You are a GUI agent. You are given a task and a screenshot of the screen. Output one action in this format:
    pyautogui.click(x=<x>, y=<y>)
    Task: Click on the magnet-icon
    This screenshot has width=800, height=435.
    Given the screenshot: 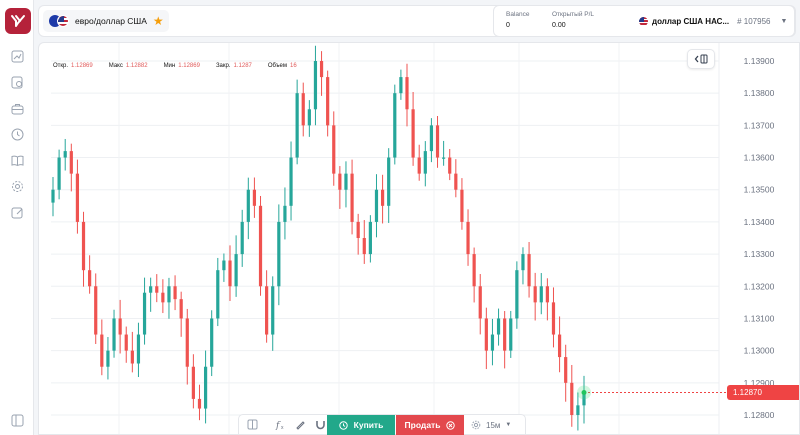 What is the action you would take?
    pyautogui.click(x=320, y=425)
    